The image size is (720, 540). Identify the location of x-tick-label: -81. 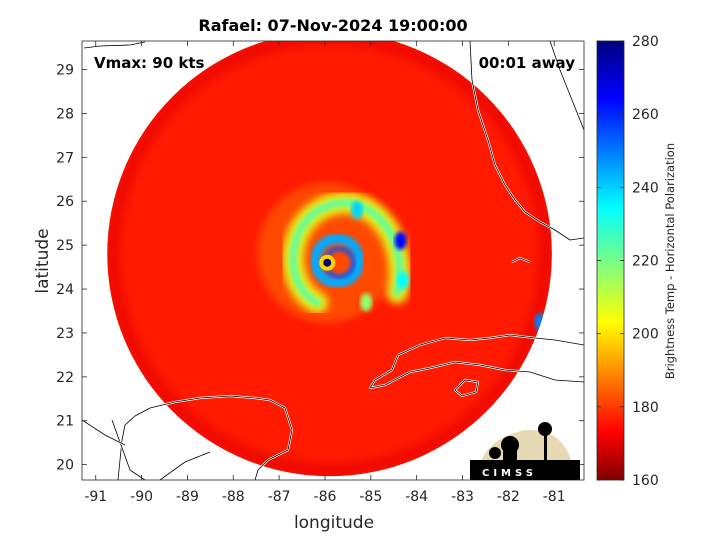
(554, 497).